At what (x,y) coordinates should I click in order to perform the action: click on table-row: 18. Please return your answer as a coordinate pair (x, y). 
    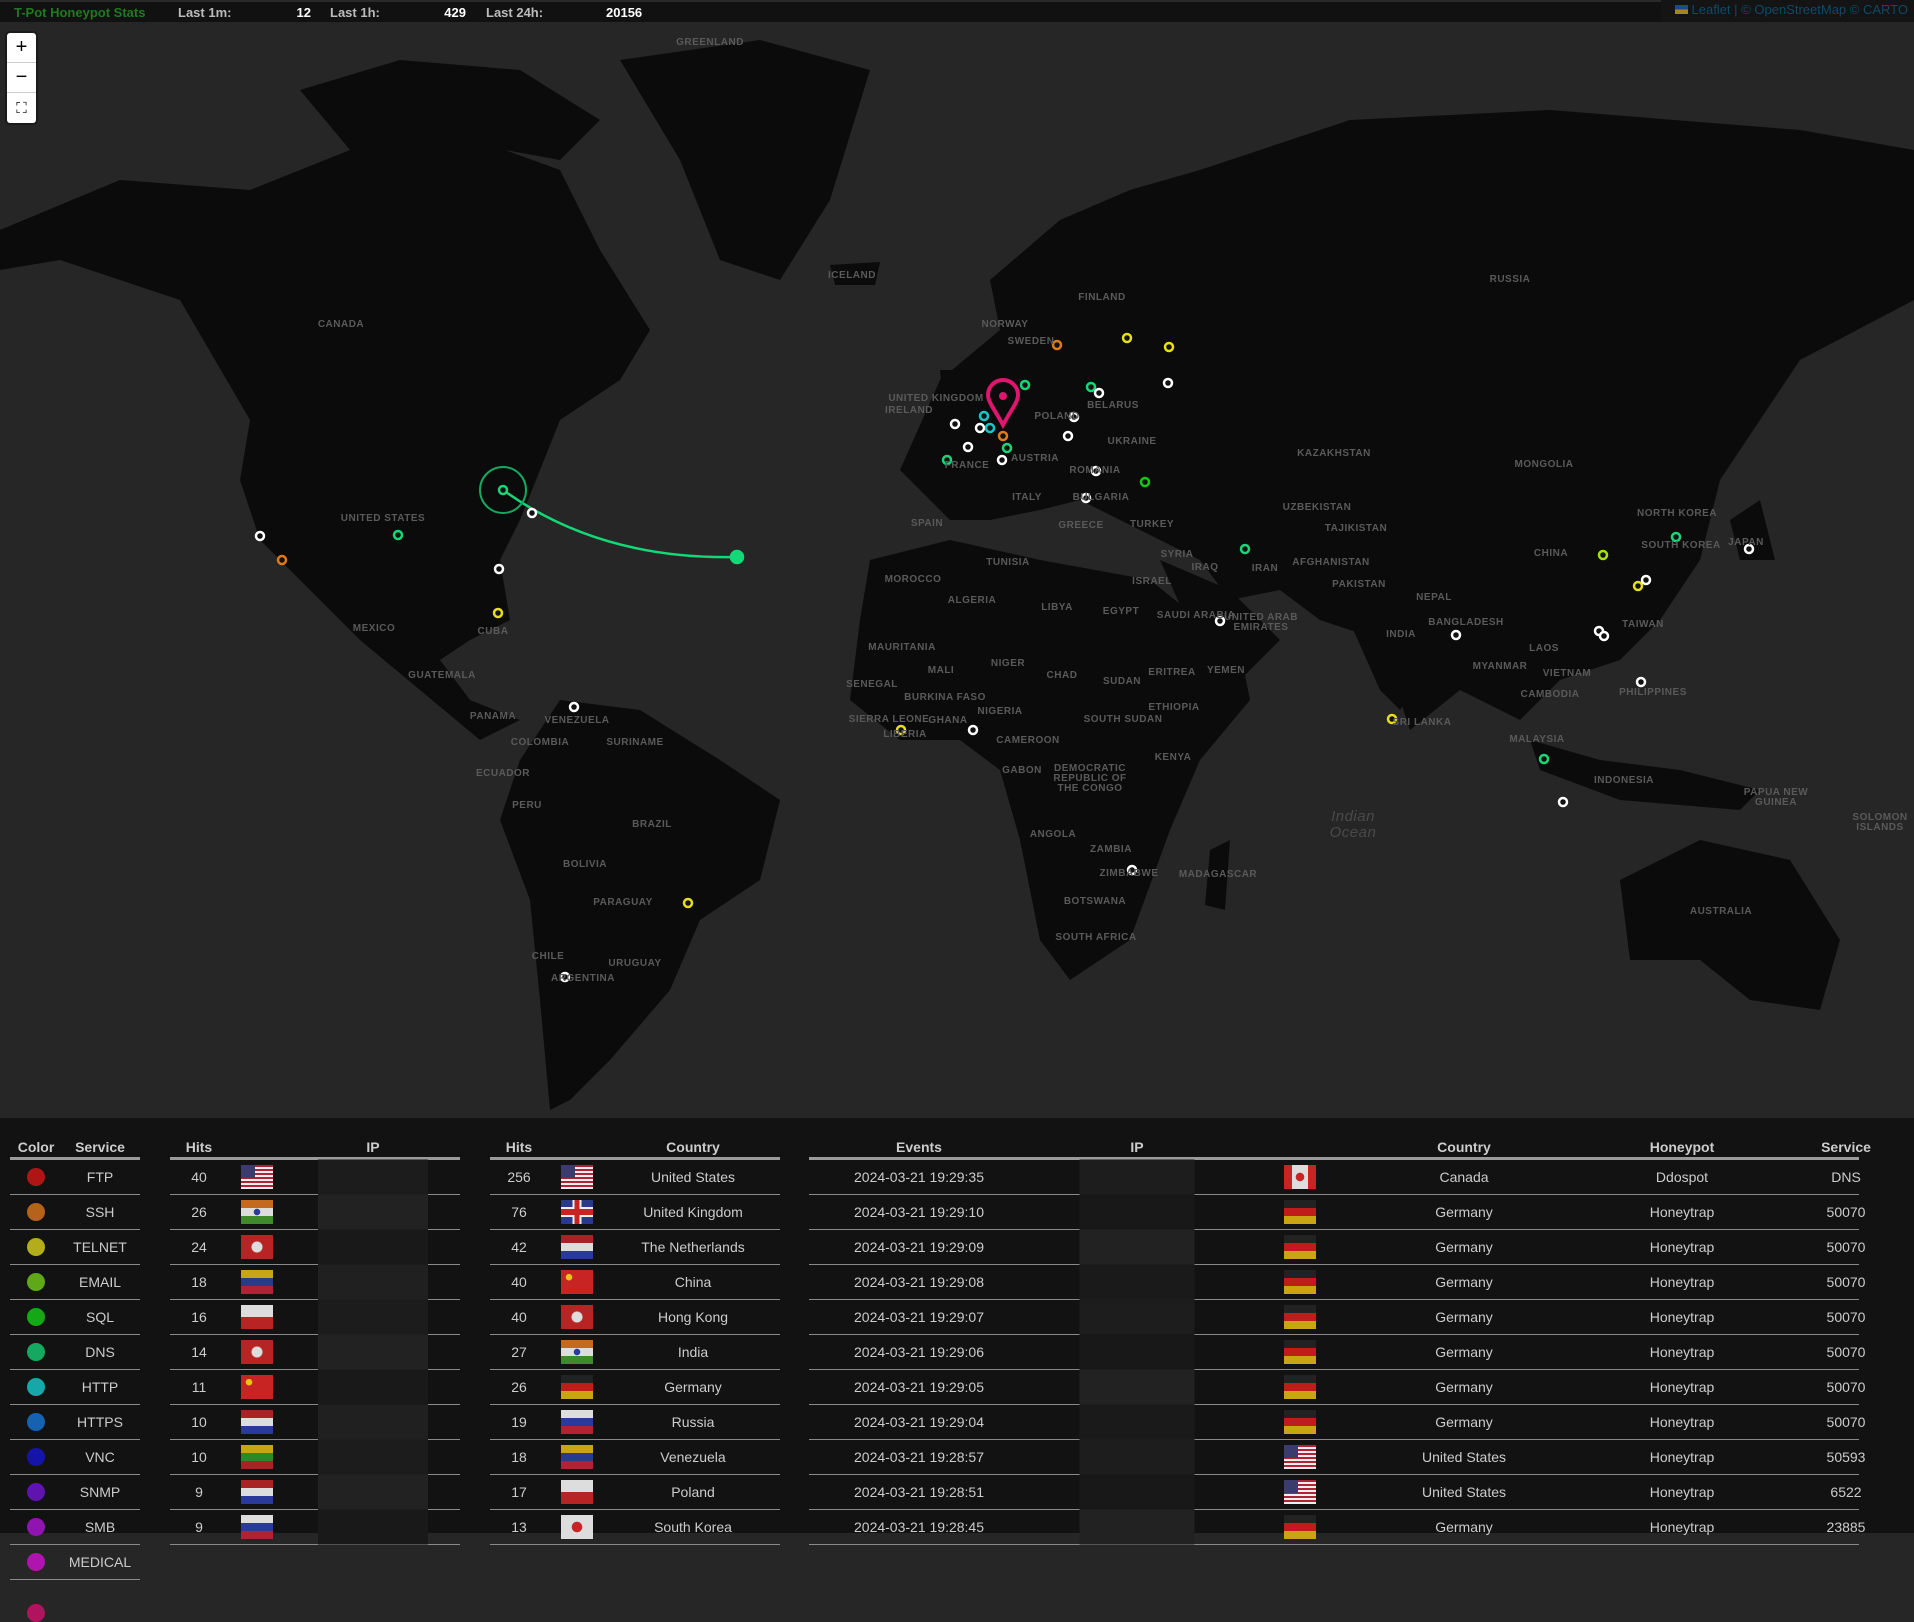
    Looking at the image, I should click on (315, 1282).